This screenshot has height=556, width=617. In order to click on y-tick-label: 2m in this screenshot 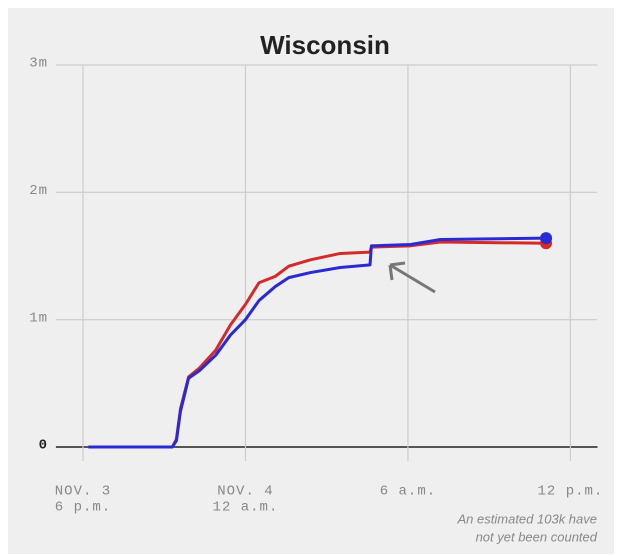, I will do `click(38, 191)`.